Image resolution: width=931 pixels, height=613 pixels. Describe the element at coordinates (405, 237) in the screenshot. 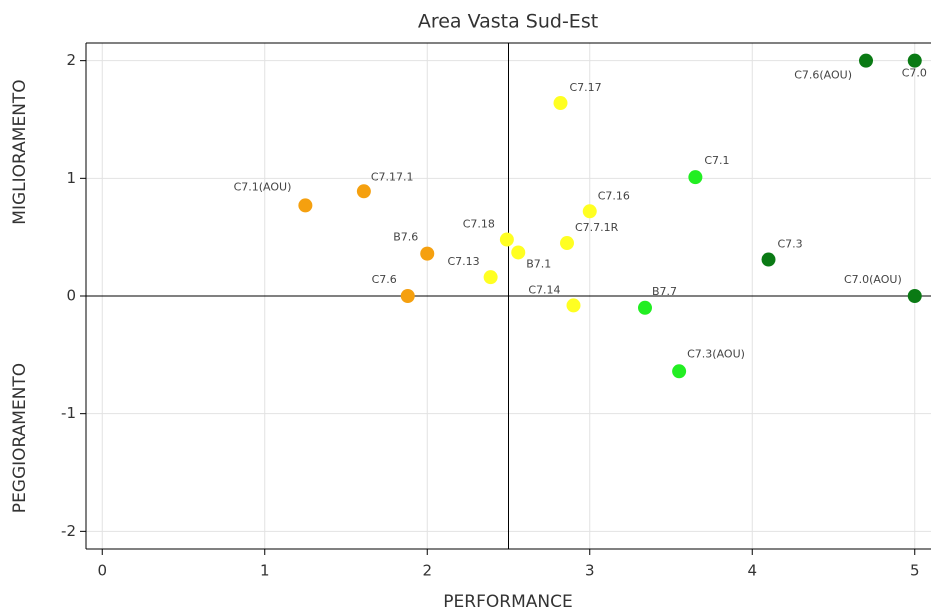

I see `point-label: B7.6` at that location.